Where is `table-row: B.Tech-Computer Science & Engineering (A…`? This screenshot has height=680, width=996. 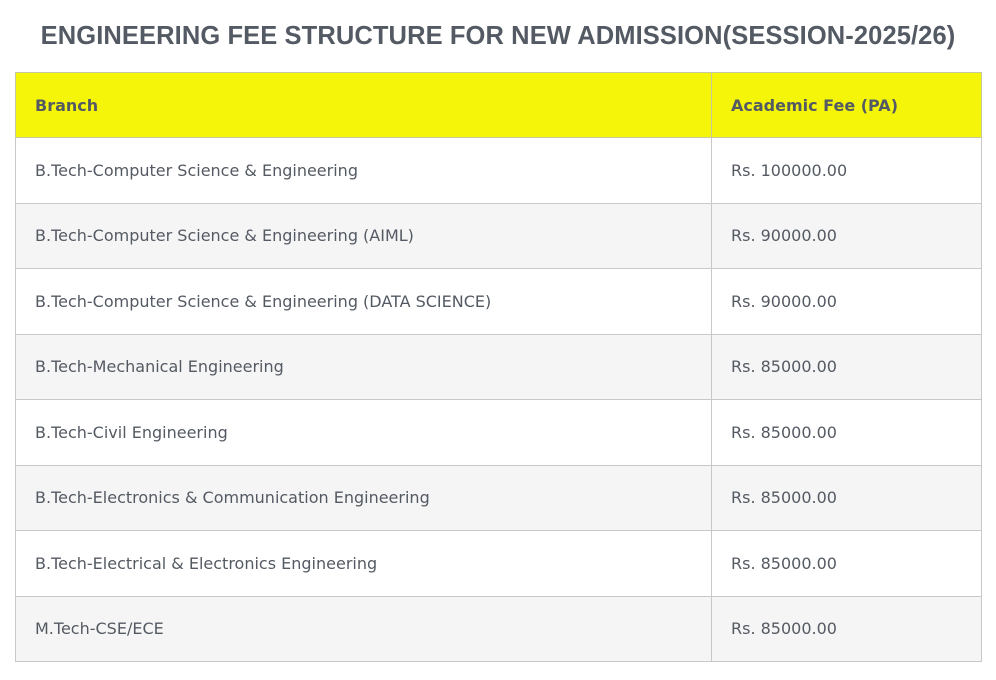
table-row: B.Tech-Computer Science & Engineering (A… is located at coordinates (498, 235).